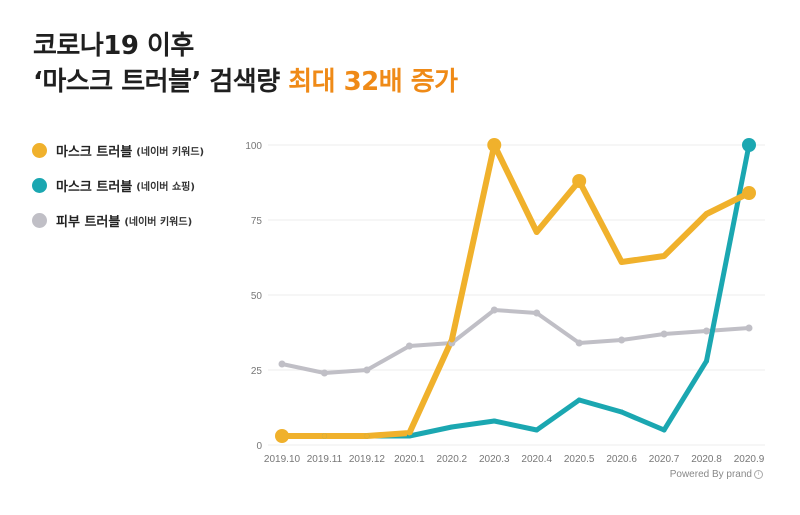 The image size is (800, 515). What do you see at coordinates (161, 82) in the screenshot?
I see `title-main: ‘마스크 트러블’ 검색량` at bounding box center [161, 82].